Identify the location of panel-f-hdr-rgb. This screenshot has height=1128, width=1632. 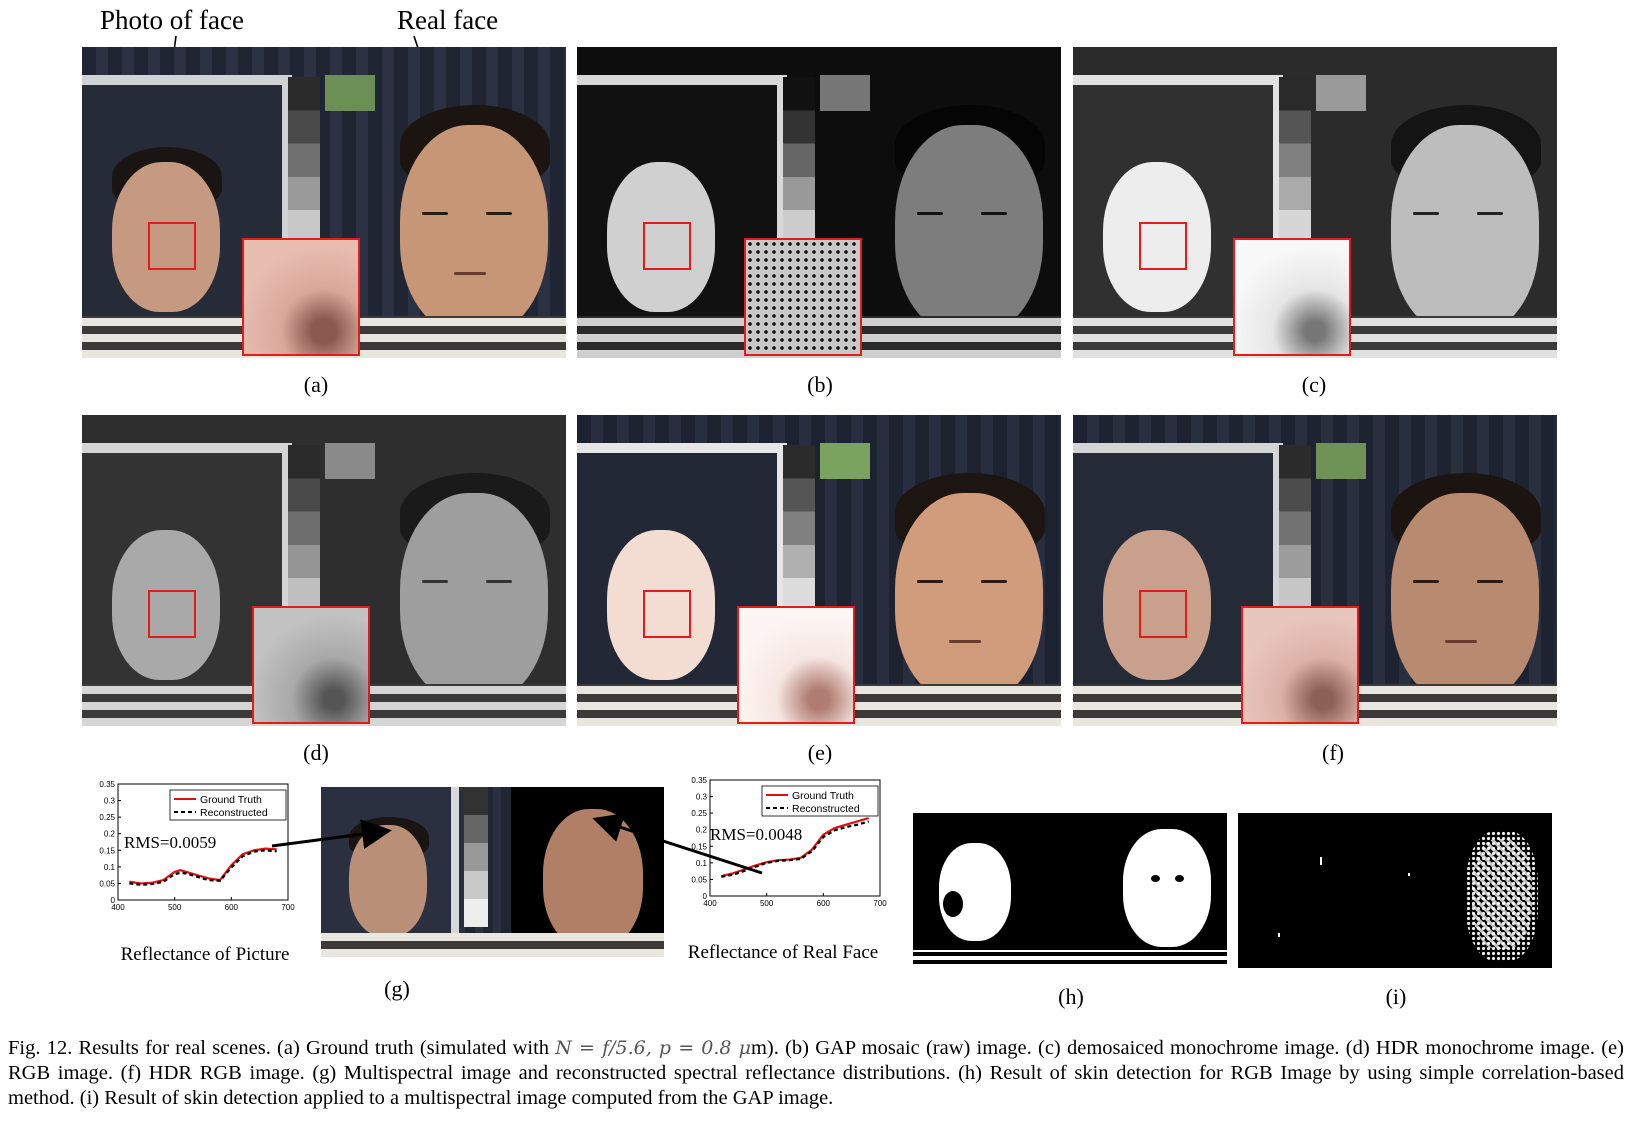
(1315, 570).